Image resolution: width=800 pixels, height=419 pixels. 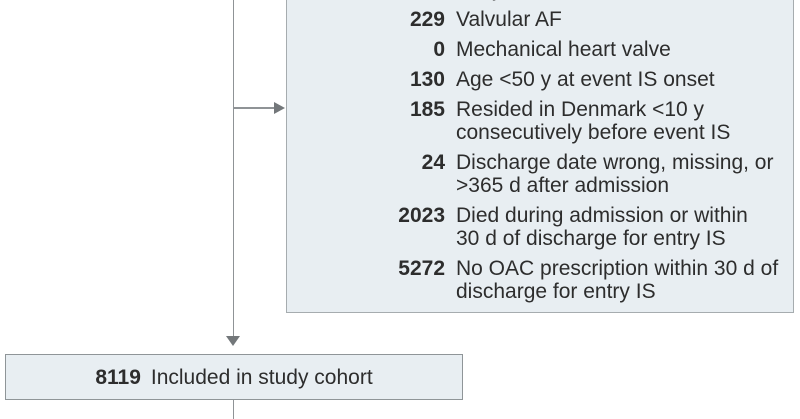 I want to click on exclusion-clipped-line: entry IS, so click(x=538, y=0).